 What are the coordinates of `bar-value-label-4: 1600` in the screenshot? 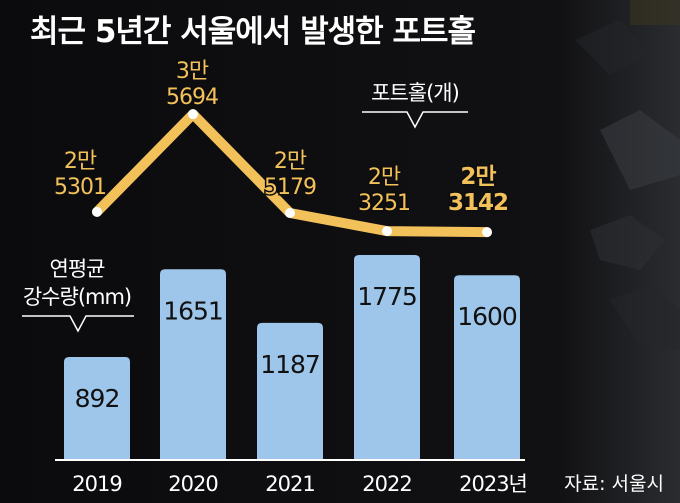 It's located at (487, 316).